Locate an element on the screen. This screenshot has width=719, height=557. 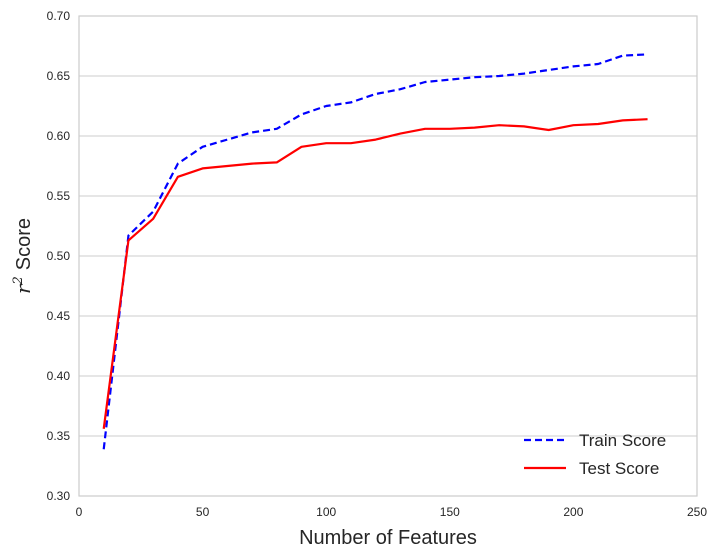
y-tick-label: 0.35 is located at coordinates (59, 436).